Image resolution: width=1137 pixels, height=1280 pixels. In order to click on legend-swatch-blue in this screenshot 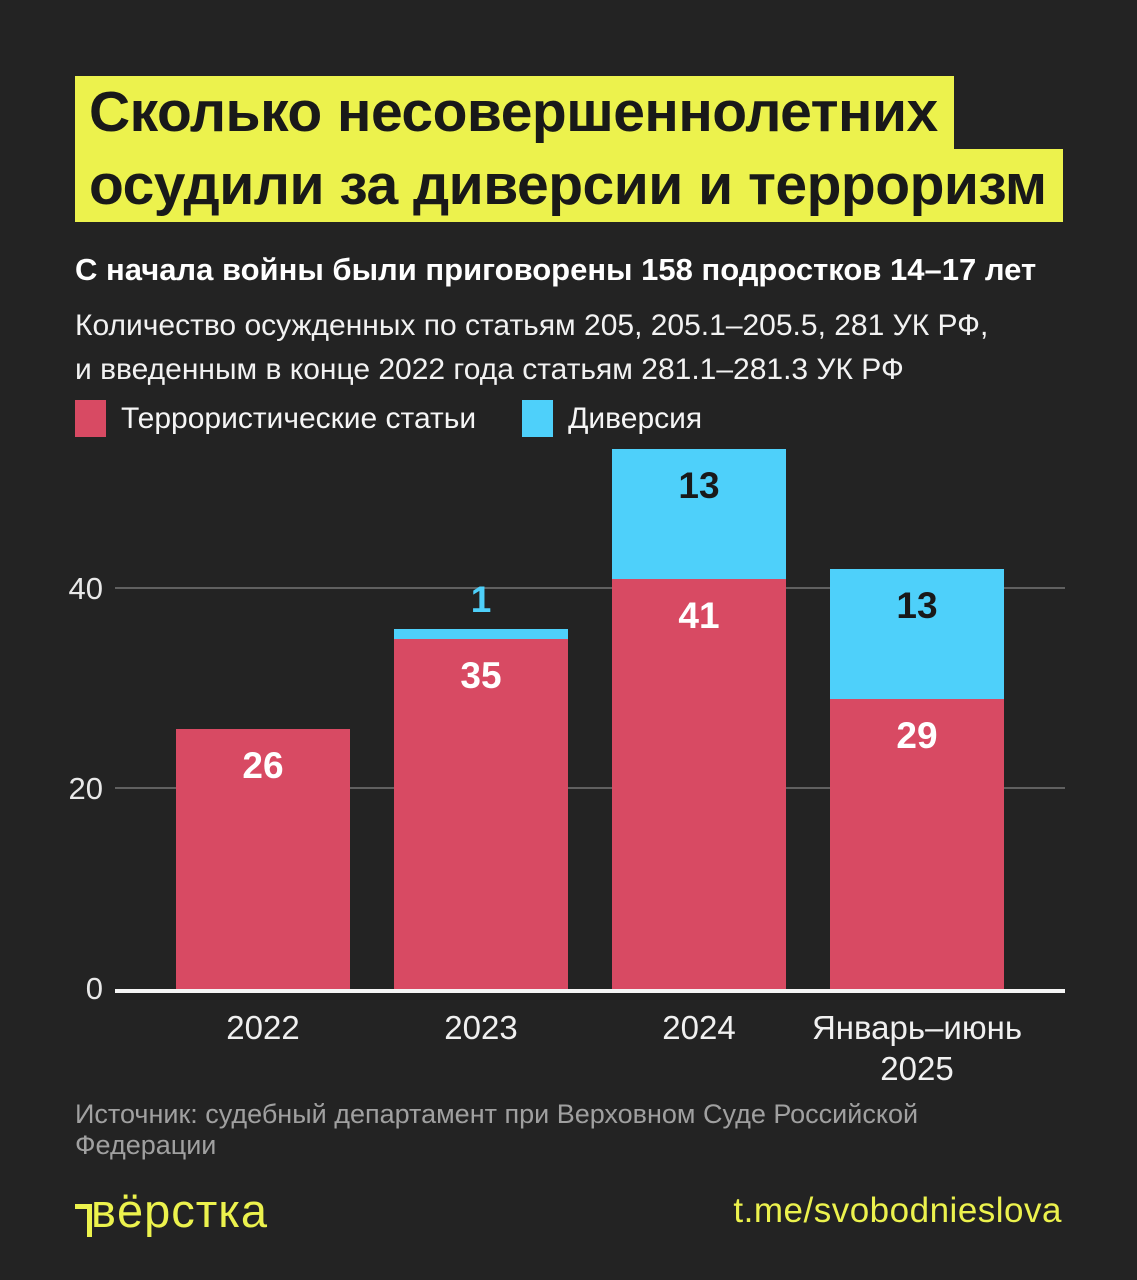, I will do `click(538, 418)`.